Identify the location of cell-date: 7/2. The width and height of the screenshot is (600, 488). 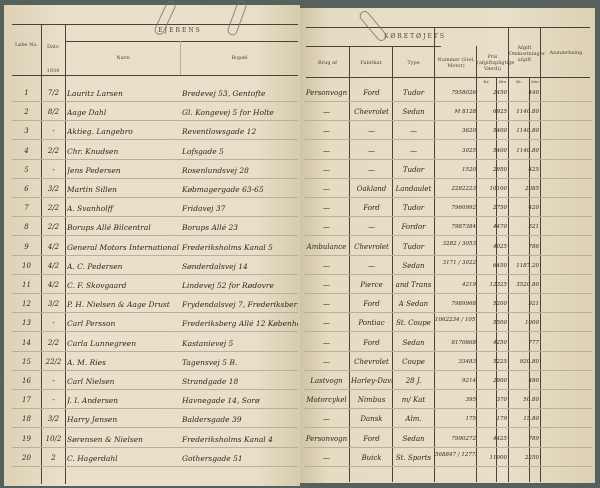
(53, 93).